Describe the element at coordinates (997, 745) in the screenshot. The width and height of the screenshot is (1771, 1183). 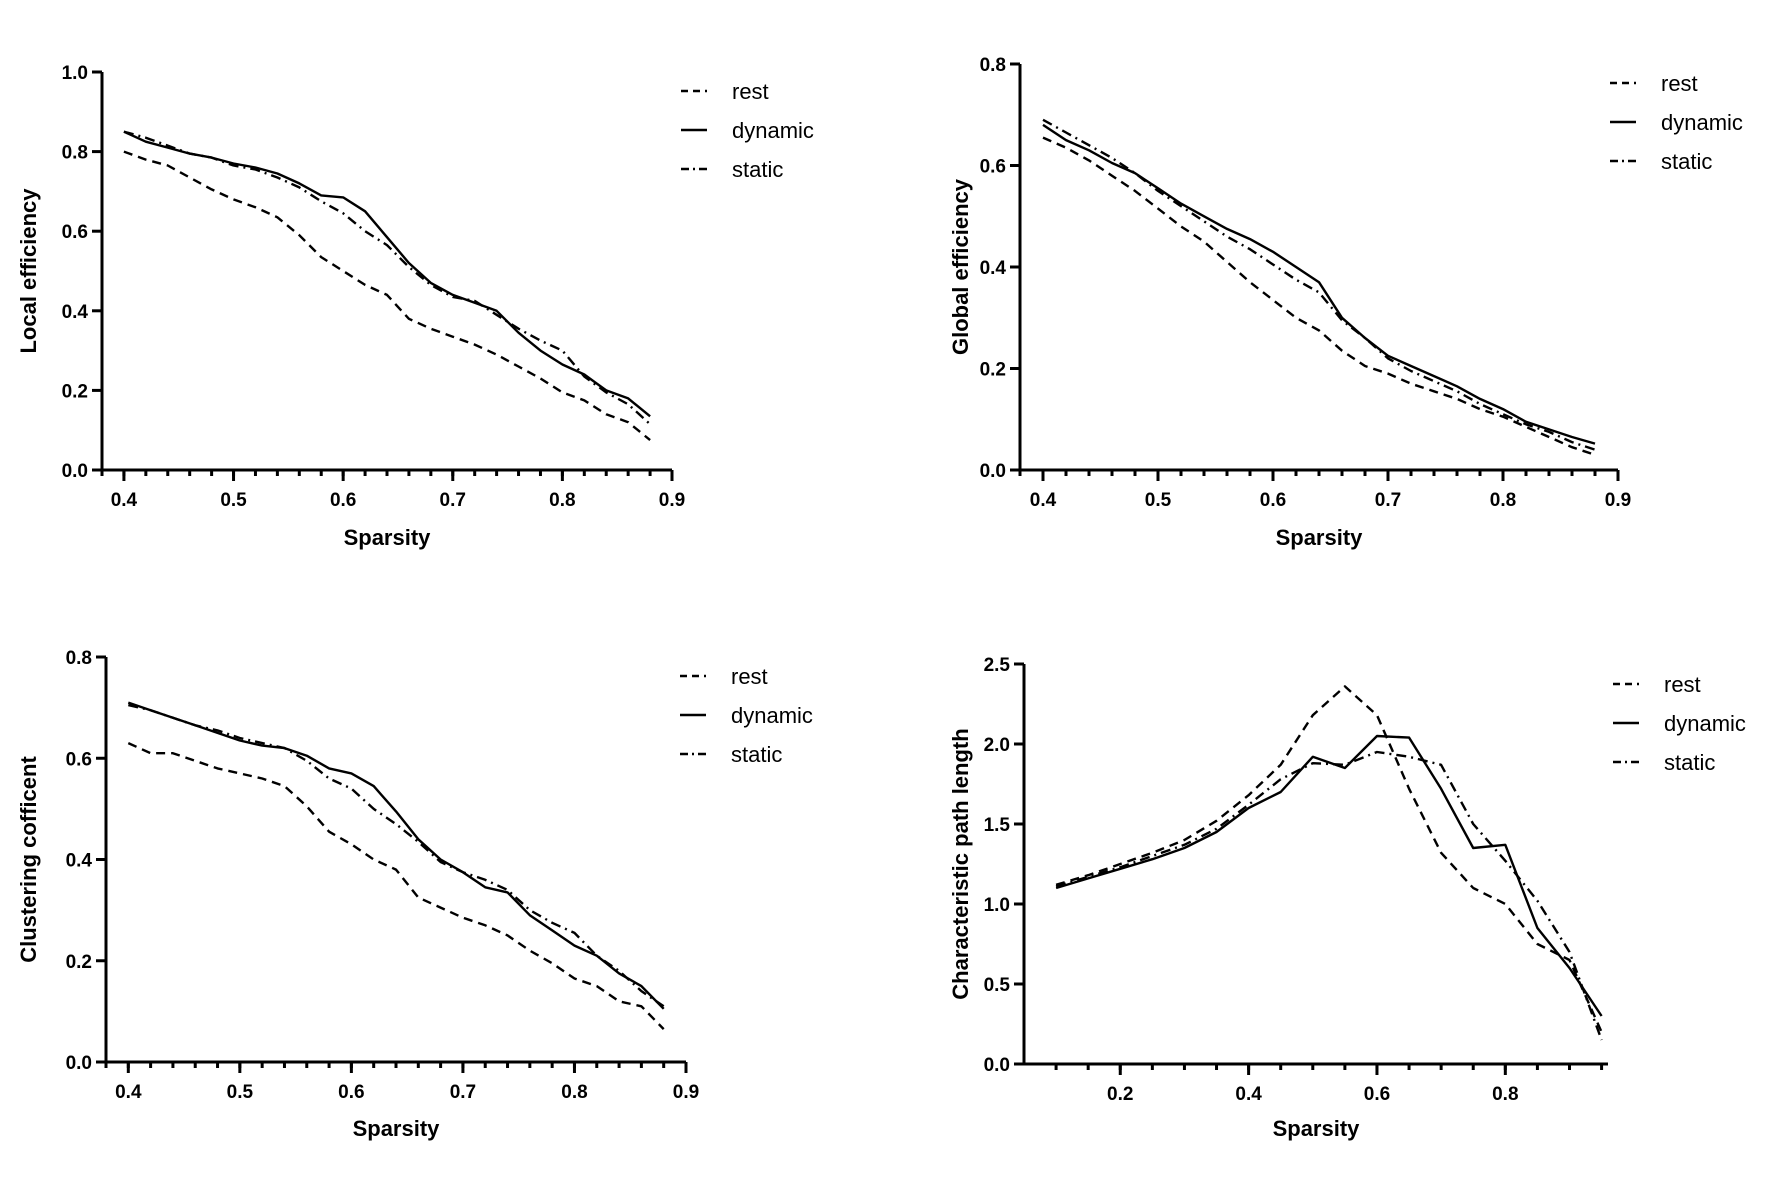
I see `y-tick-label: 2.0` at that location.